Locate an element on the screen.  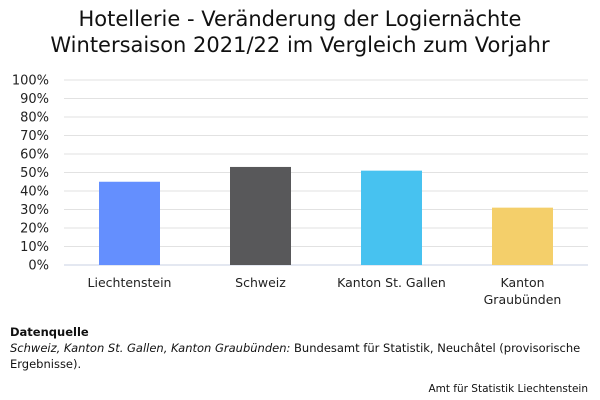
bar-schweiz is located at coordinates (260, 215).